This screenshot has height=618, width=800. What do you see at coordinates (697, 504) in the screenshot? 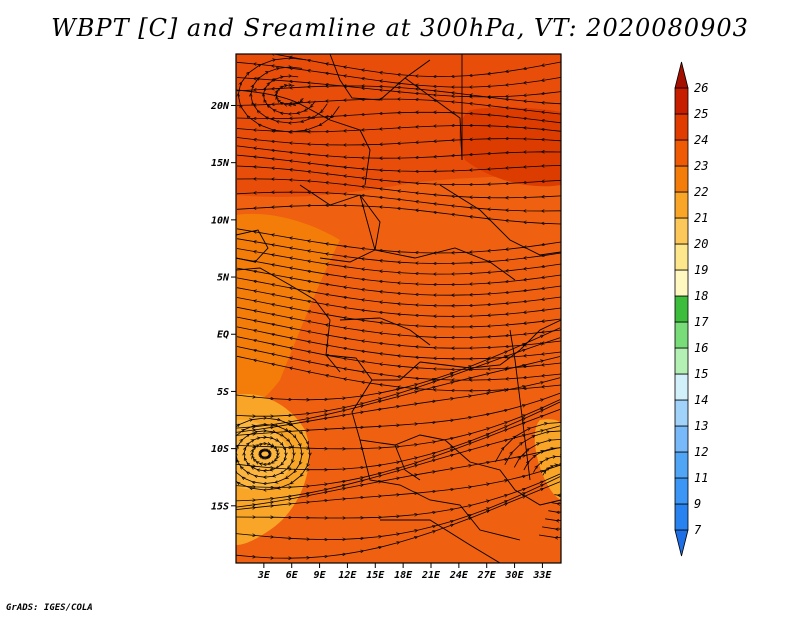
I see `colorbar-label: 9` at bounding box center [697, 504].